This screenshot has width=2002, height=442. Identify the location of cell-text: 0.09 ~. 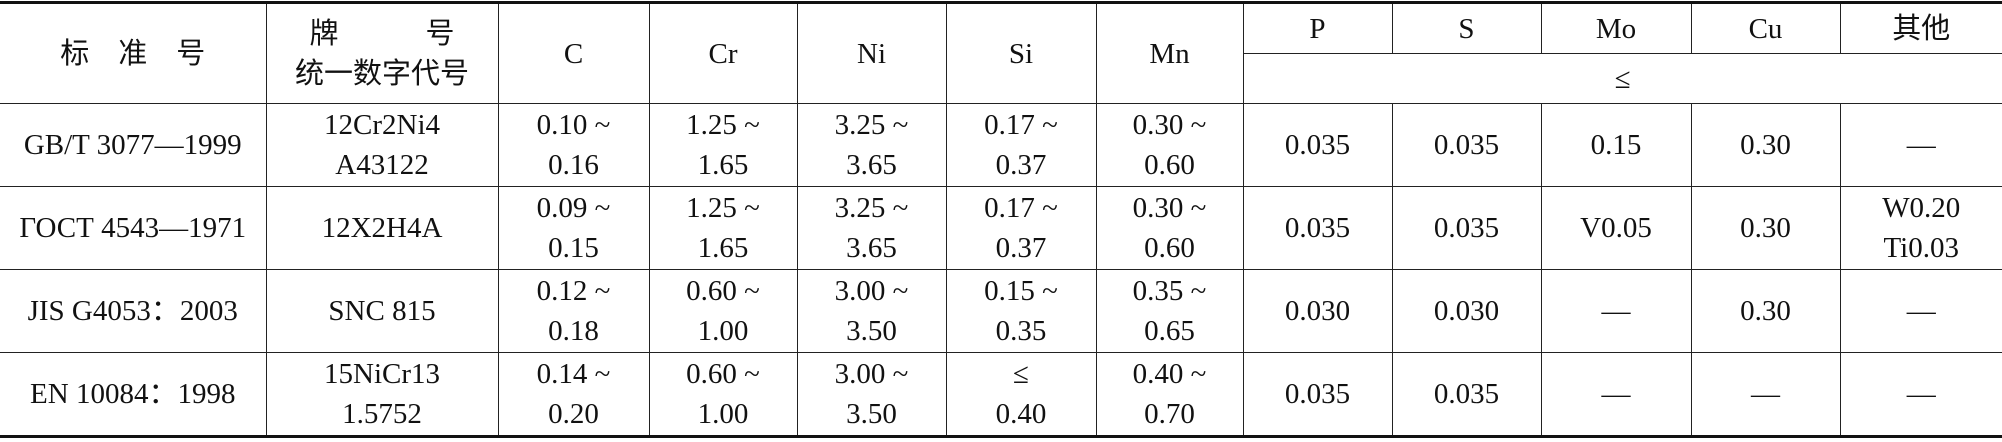
(574, 208).